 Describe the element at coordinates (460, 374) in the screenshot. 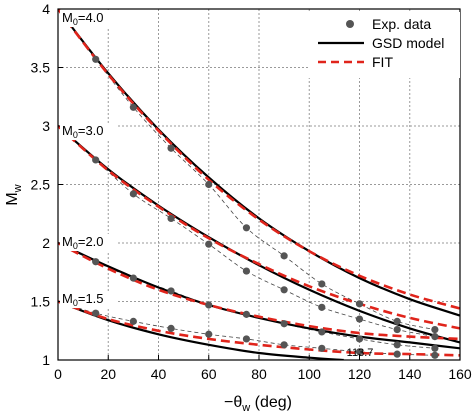

I see `x-tick-label: 160` at that location.